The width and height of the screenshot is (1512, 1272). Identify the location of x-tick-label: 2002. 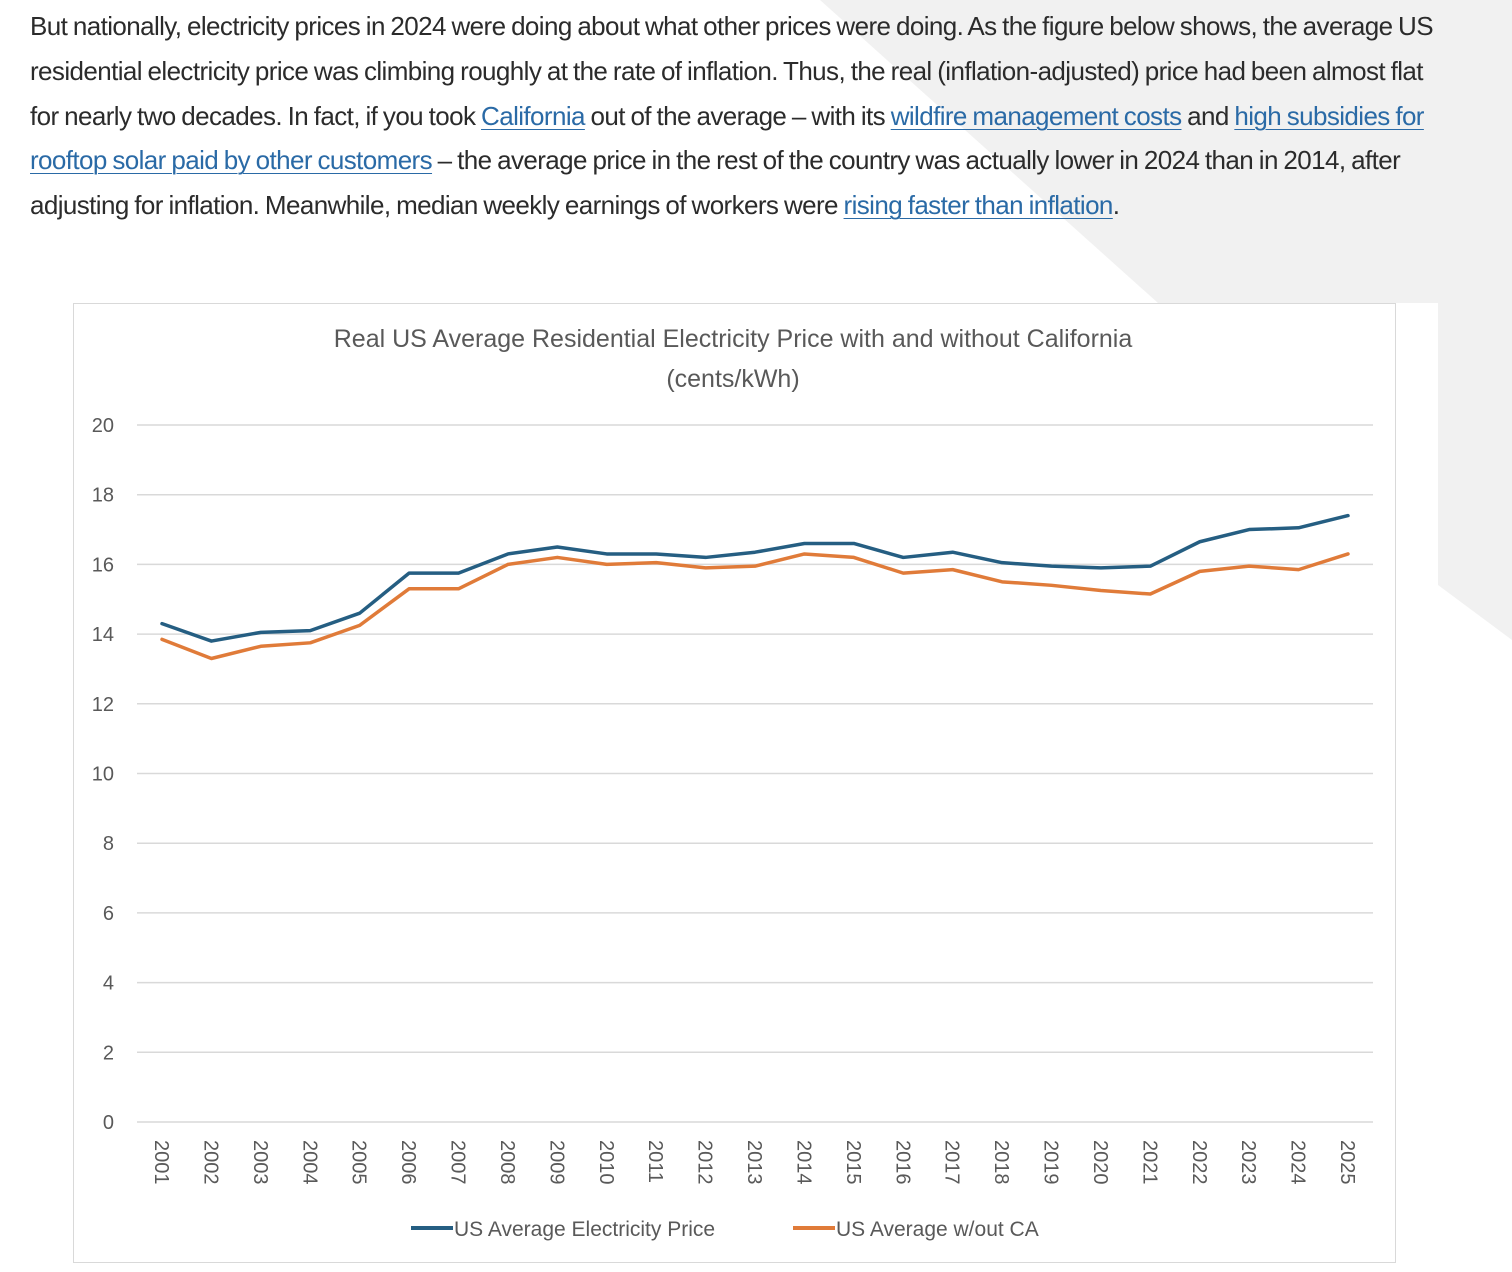
(210, 1162).